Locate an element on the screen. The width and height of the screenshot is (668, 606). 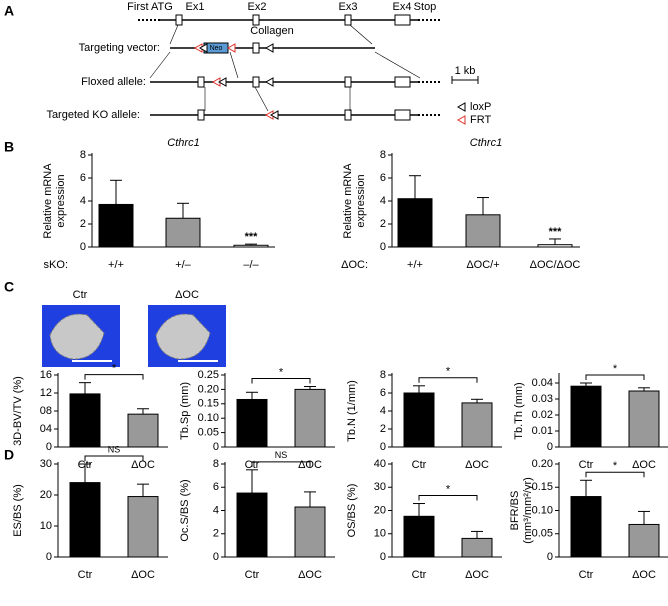
label: Floxed allele: is located at coordinates (113, 82).